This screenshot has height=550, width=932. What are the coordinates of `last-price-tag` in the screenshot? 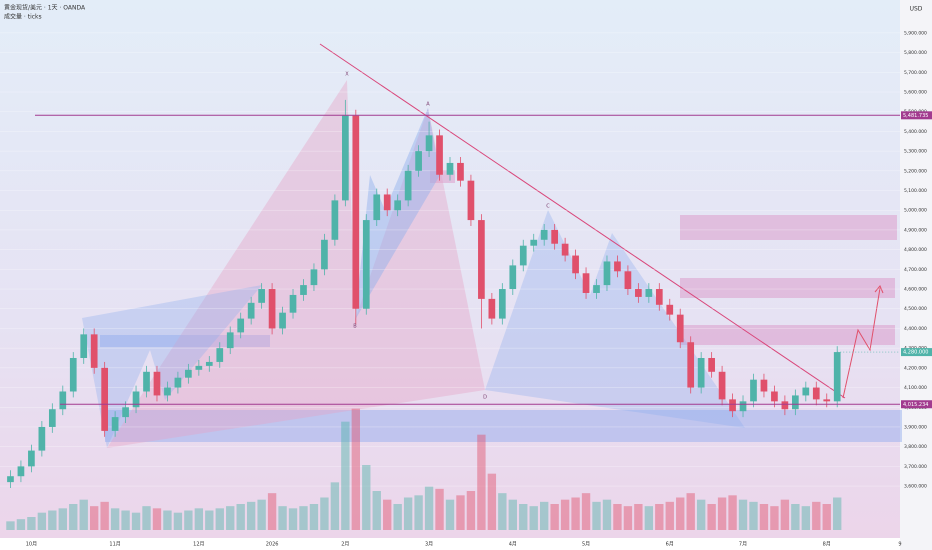 It's located at (916, 352).